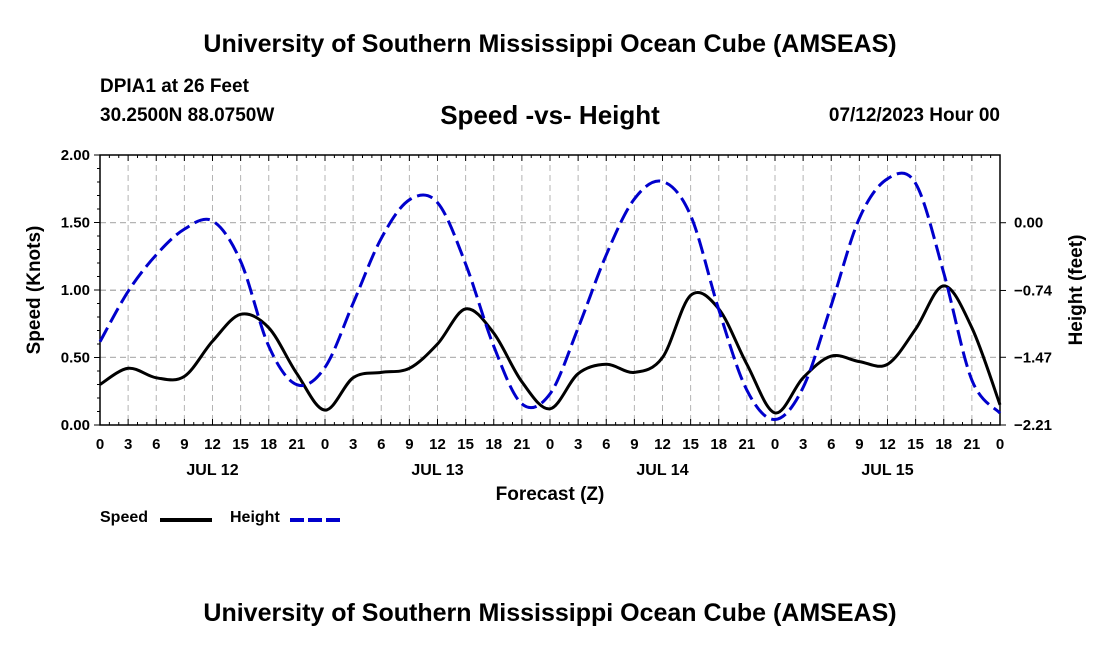  I want to click on station-coordinates: 30.2500N 88.0750W, so click(187, 115).